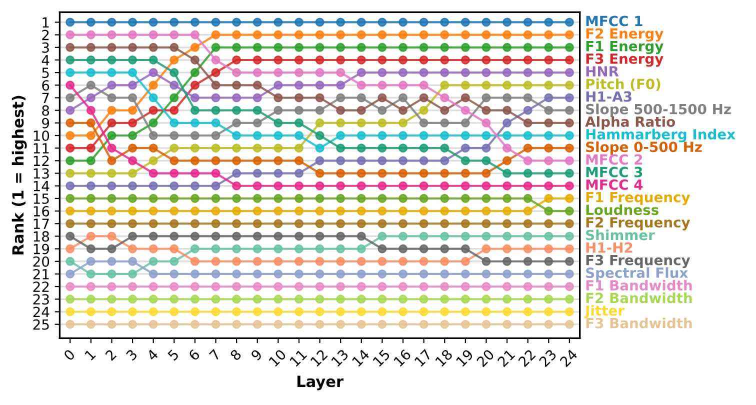  I want to click on y-tick-label: 20, so click(41, 261).